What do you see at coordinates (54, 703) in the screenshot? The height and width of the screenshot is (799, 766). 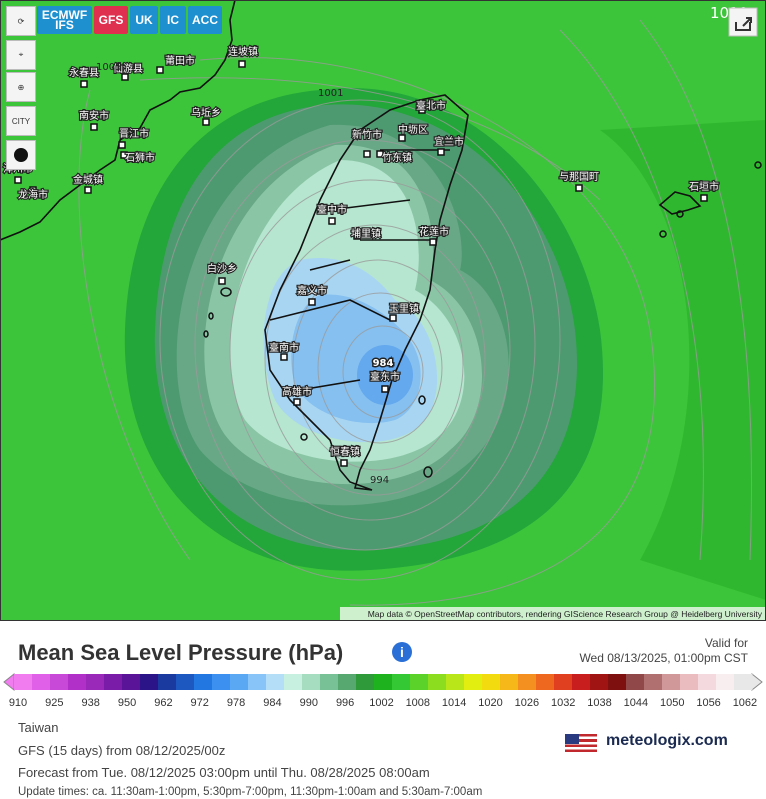 I see `scale-label: 925` at bounding box center [54, 703].